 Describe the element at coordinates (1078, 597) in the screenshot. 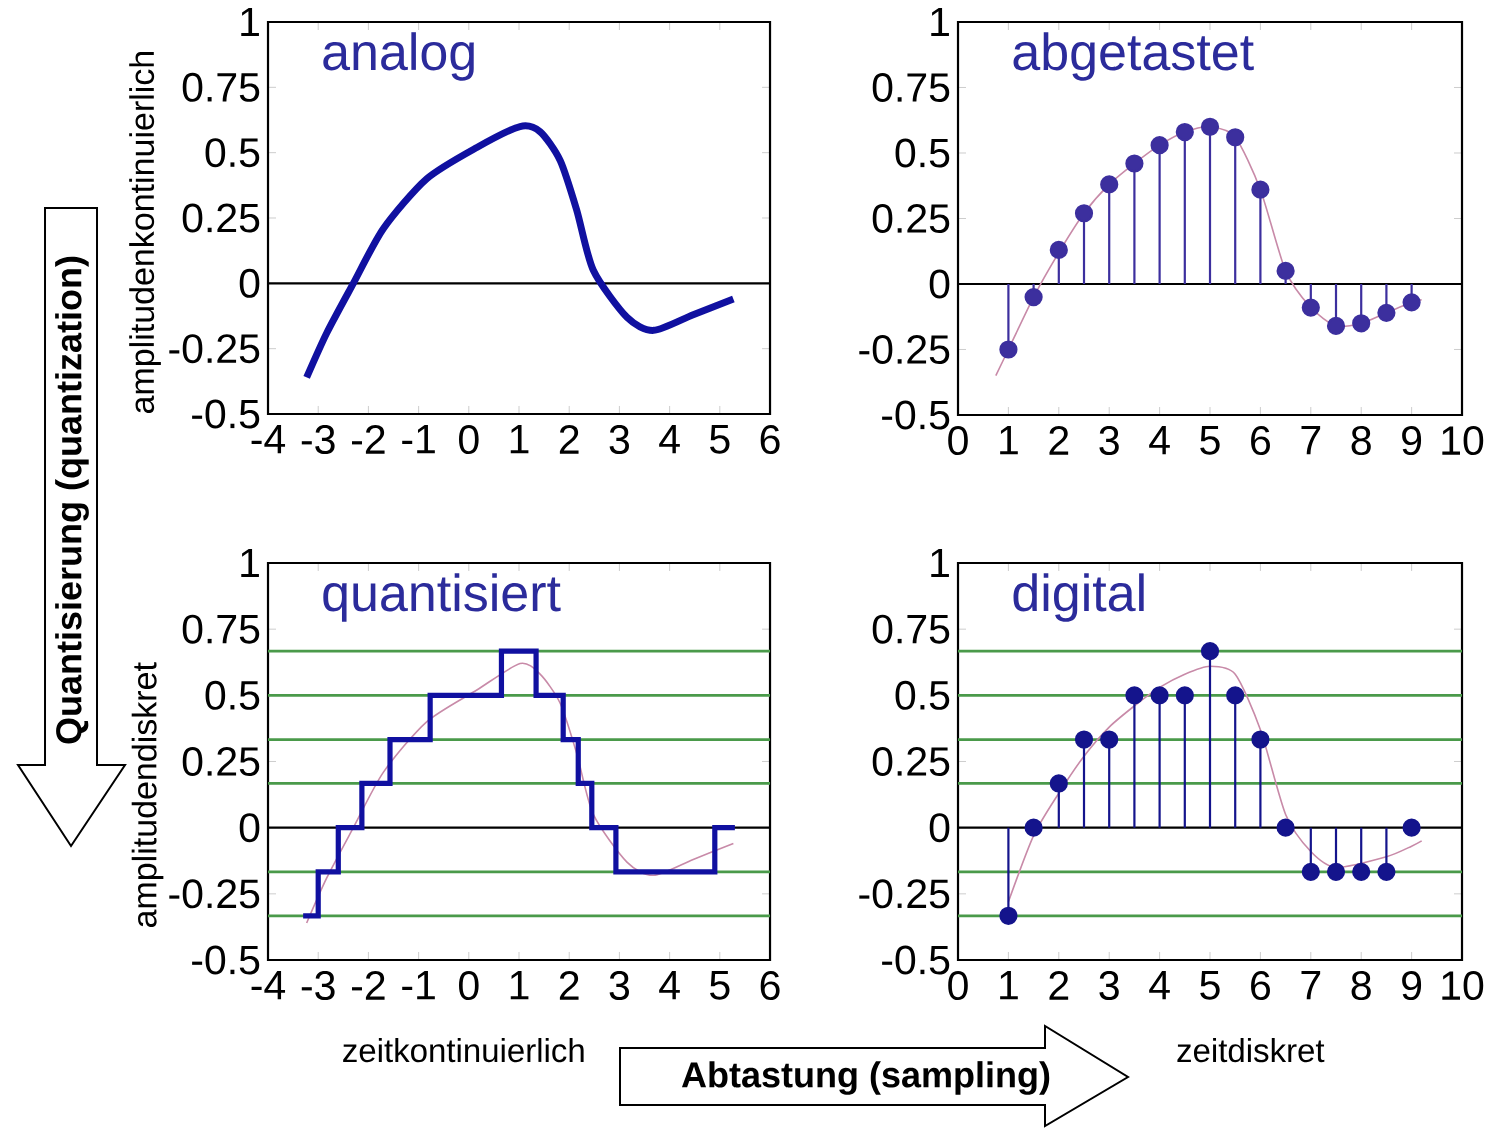

I see `chart-title: digital` at that location.